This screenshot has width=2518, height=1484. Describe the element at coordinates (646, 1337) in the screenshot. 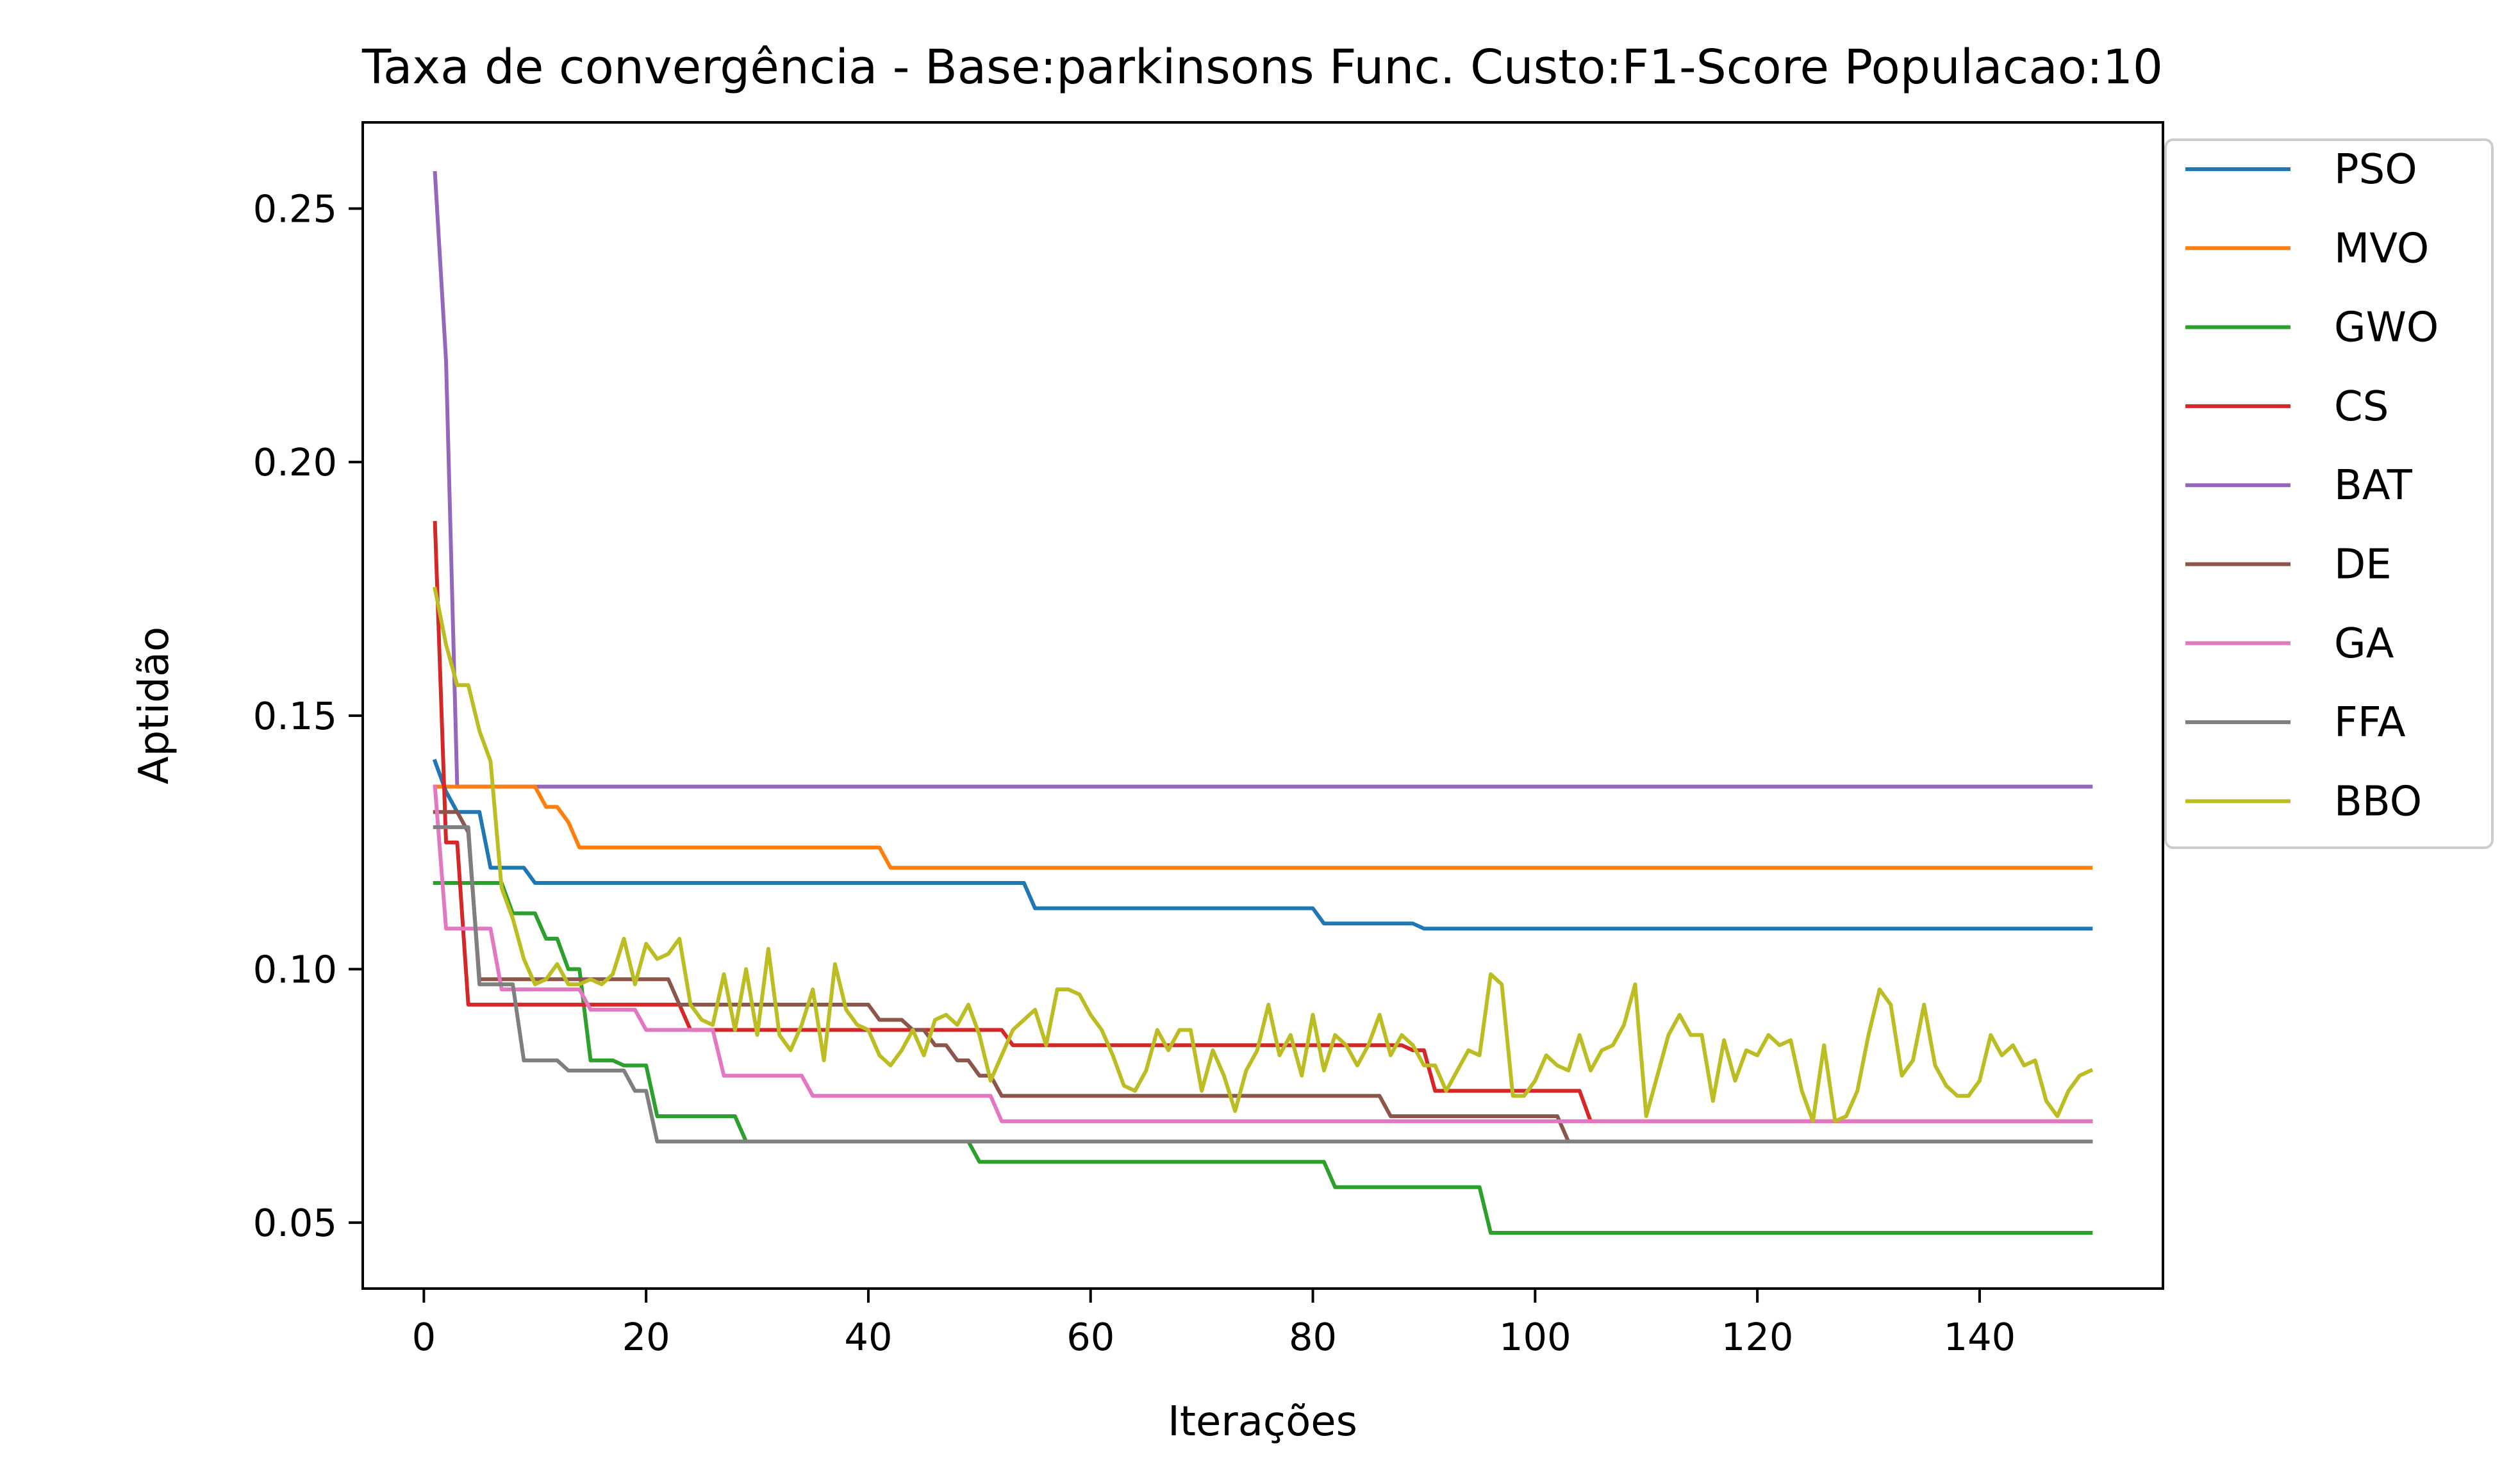

I see `x-tick-label: 20` at that location.